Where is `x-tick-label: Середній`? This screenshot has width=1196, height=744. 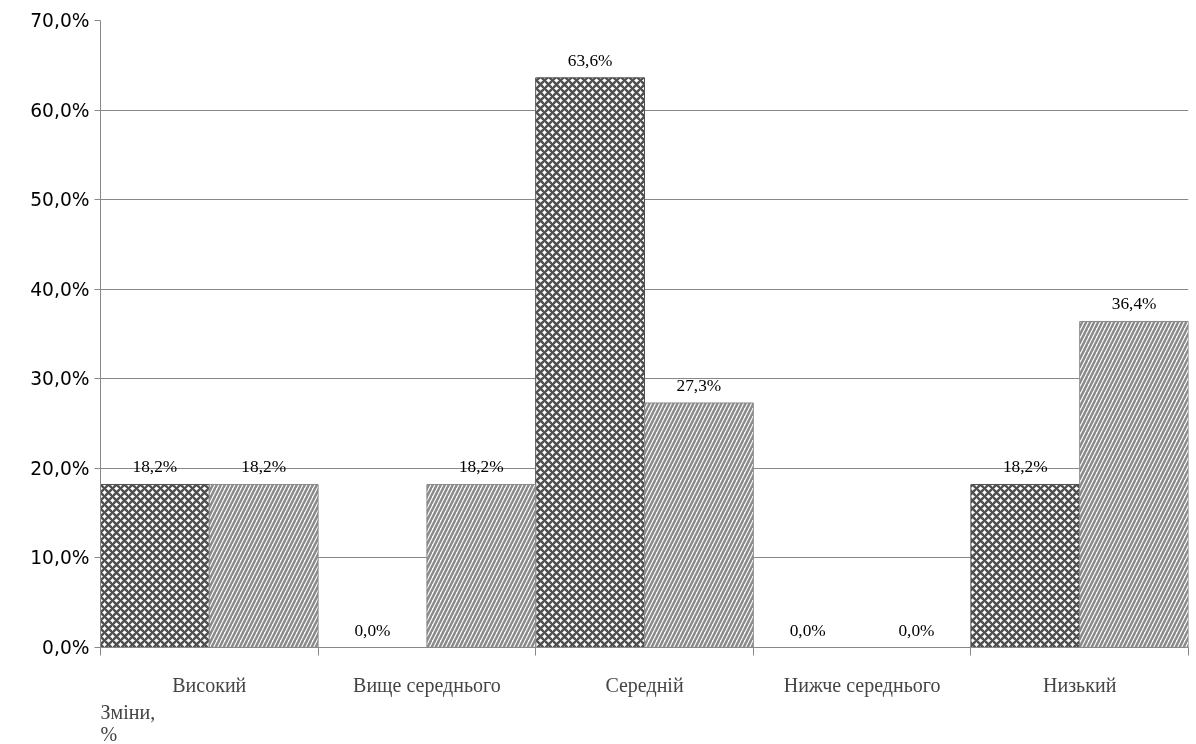 x-tick-label: Середній is located at coordinates (644, 685).